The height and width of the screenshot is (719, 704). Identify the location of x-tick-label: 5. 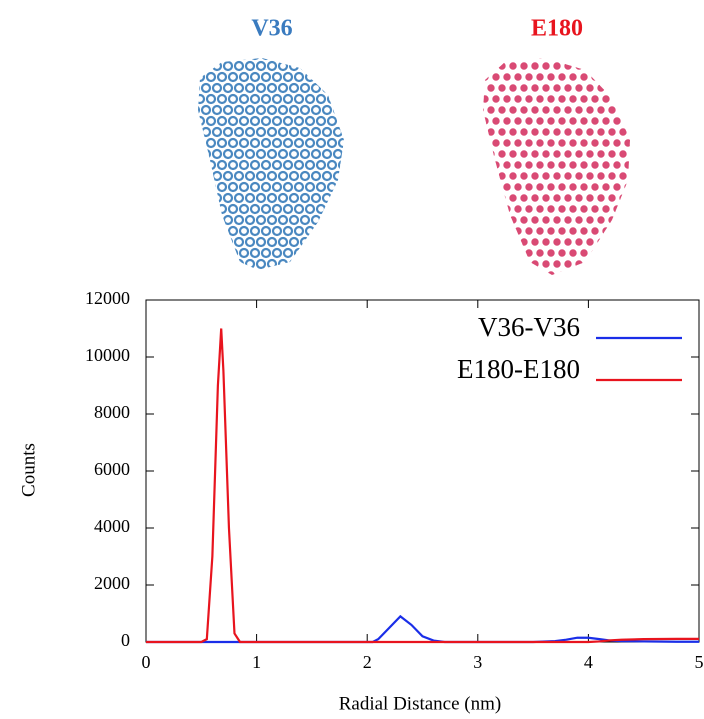
(699, 662).